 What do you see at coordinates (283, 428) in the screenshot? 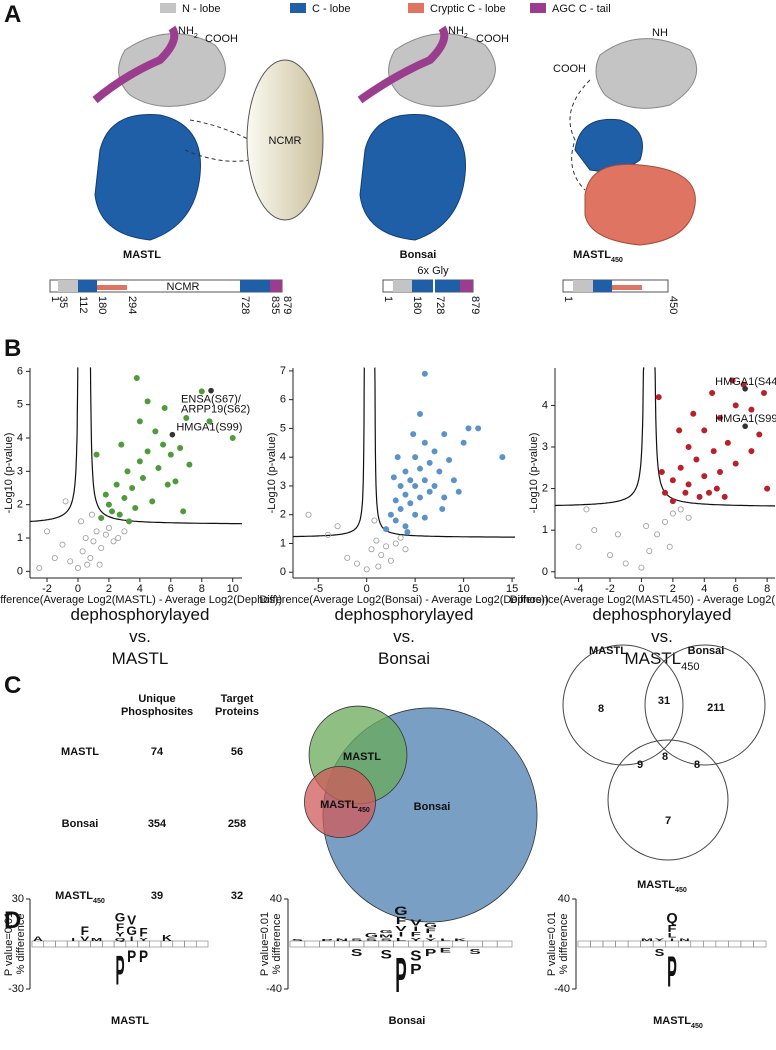
I see `y-tick-label: 5` at bounding box center [283, 428].